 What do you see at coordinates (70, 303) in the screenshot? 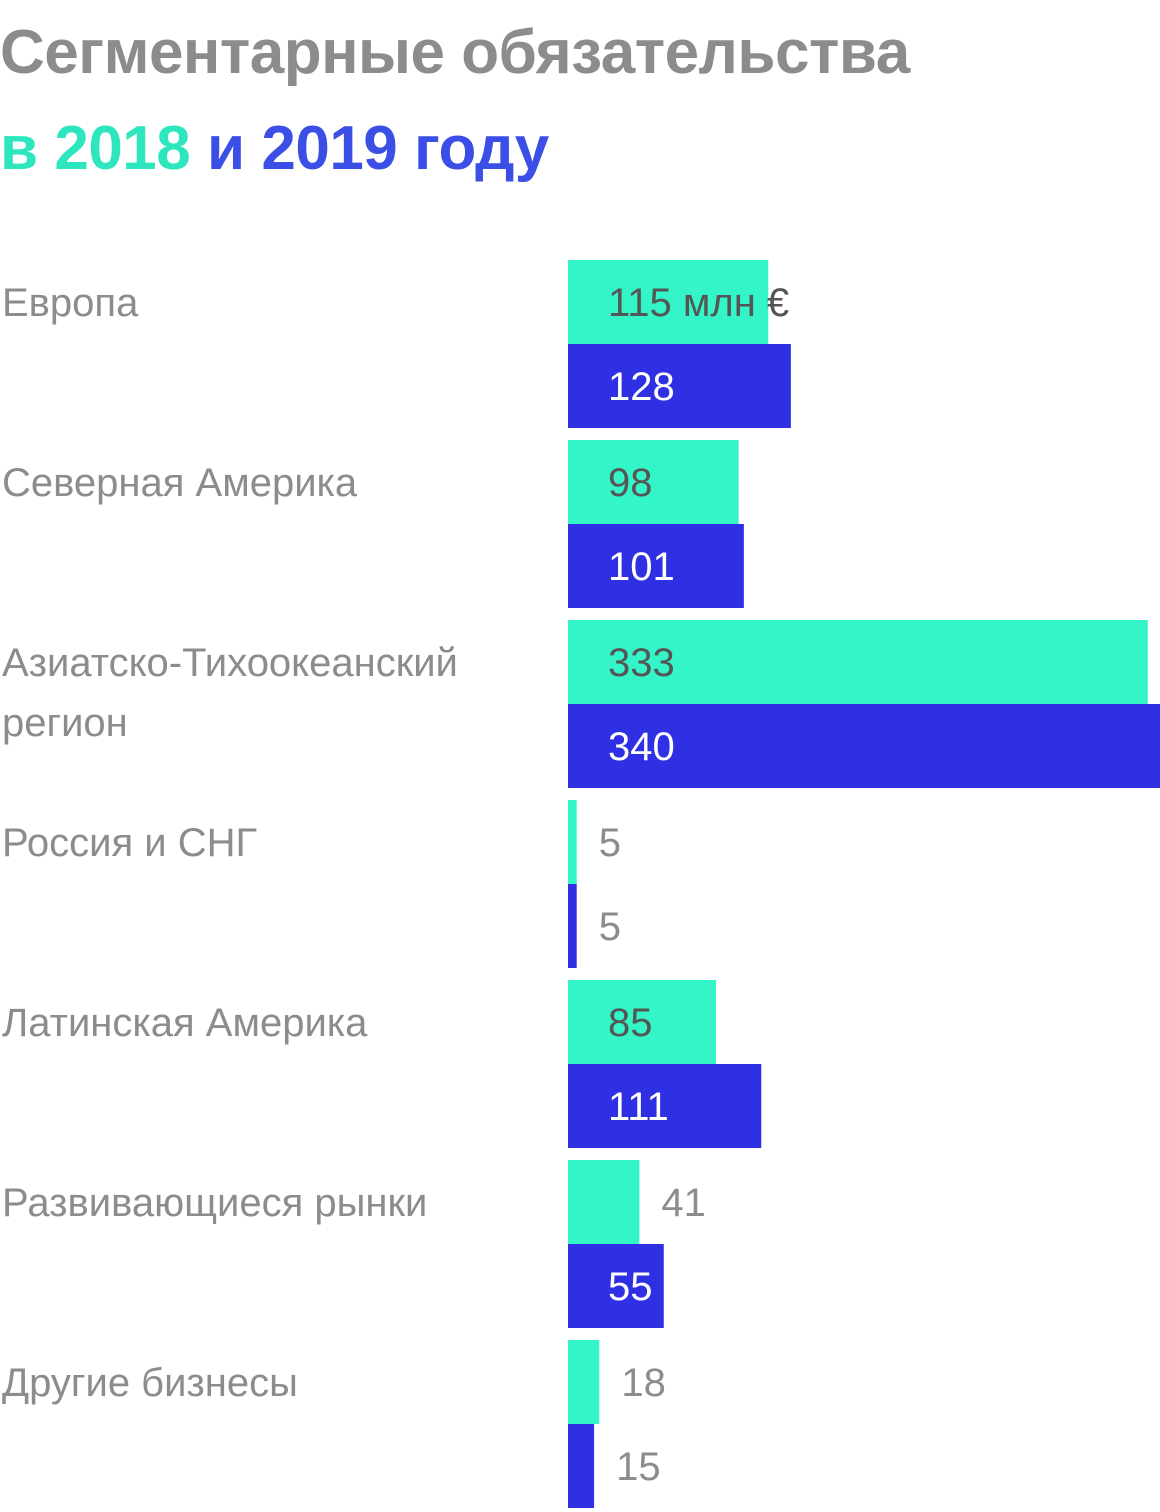
I see `category-label: Европа` at bounding box center [70, 303].